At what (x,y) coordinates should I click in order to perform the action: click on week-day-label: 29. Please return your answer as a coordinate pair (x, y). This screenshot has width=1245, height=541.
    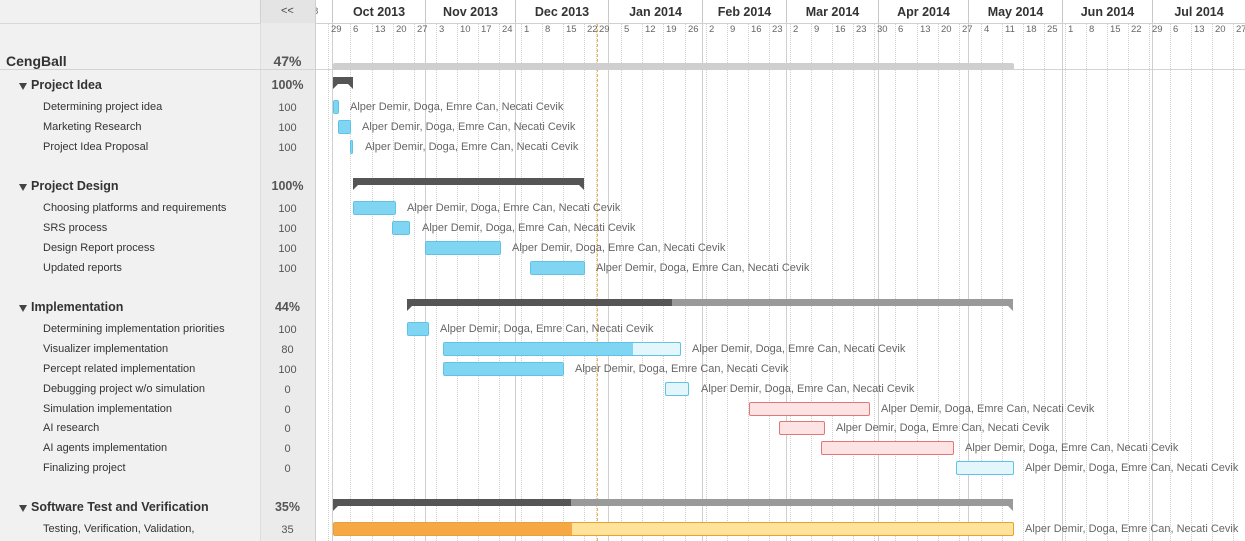
    Looking at the image, I should click on (1157, 29).